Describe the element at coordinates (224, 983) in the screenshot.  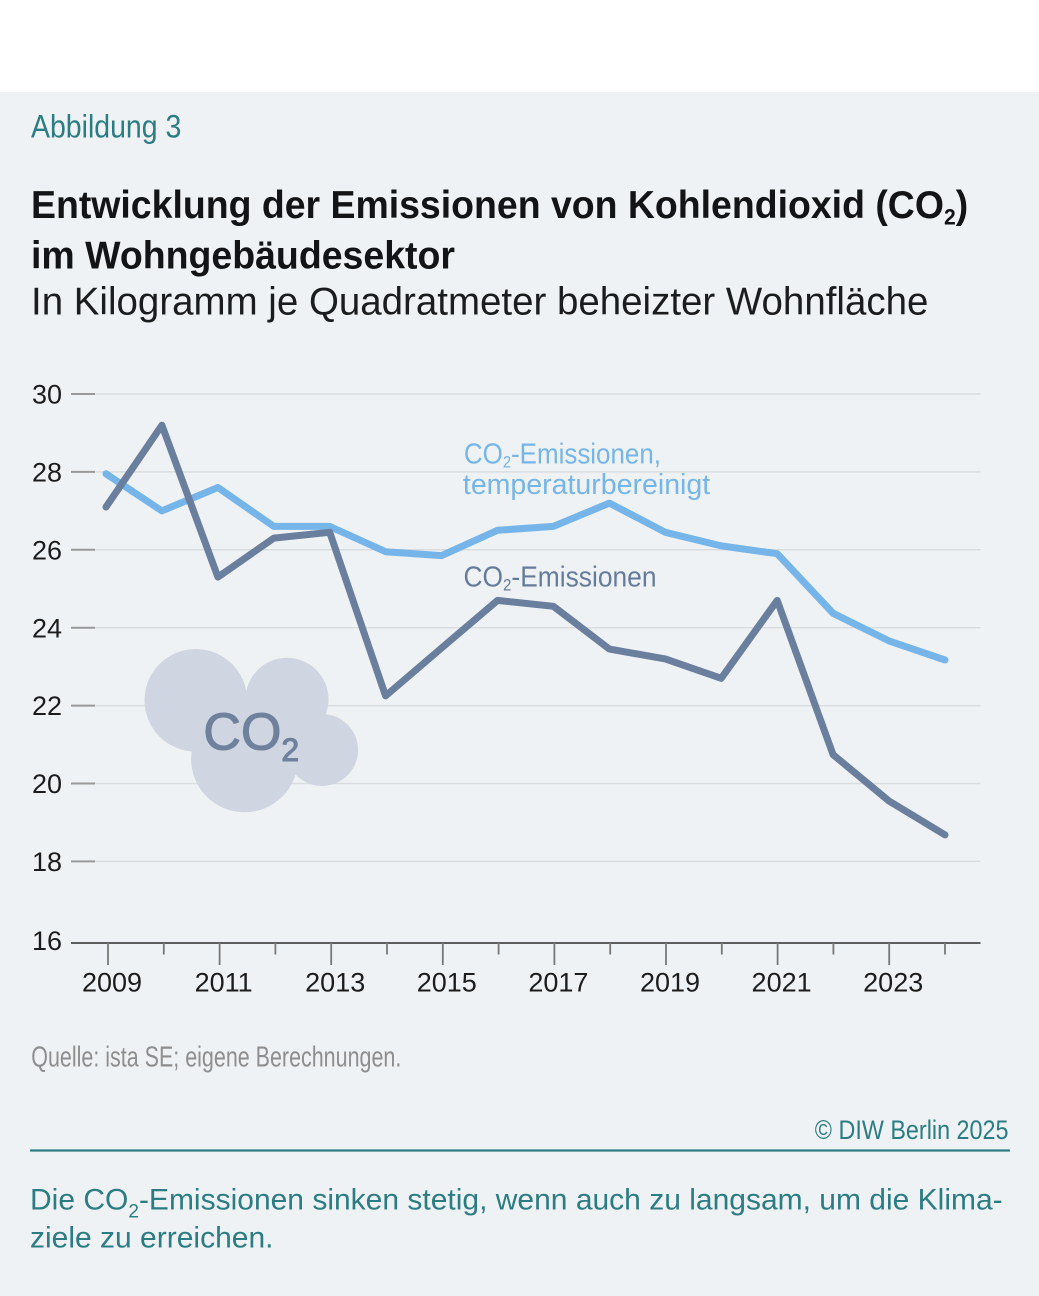
I see `svg-text: 2011` at that location.